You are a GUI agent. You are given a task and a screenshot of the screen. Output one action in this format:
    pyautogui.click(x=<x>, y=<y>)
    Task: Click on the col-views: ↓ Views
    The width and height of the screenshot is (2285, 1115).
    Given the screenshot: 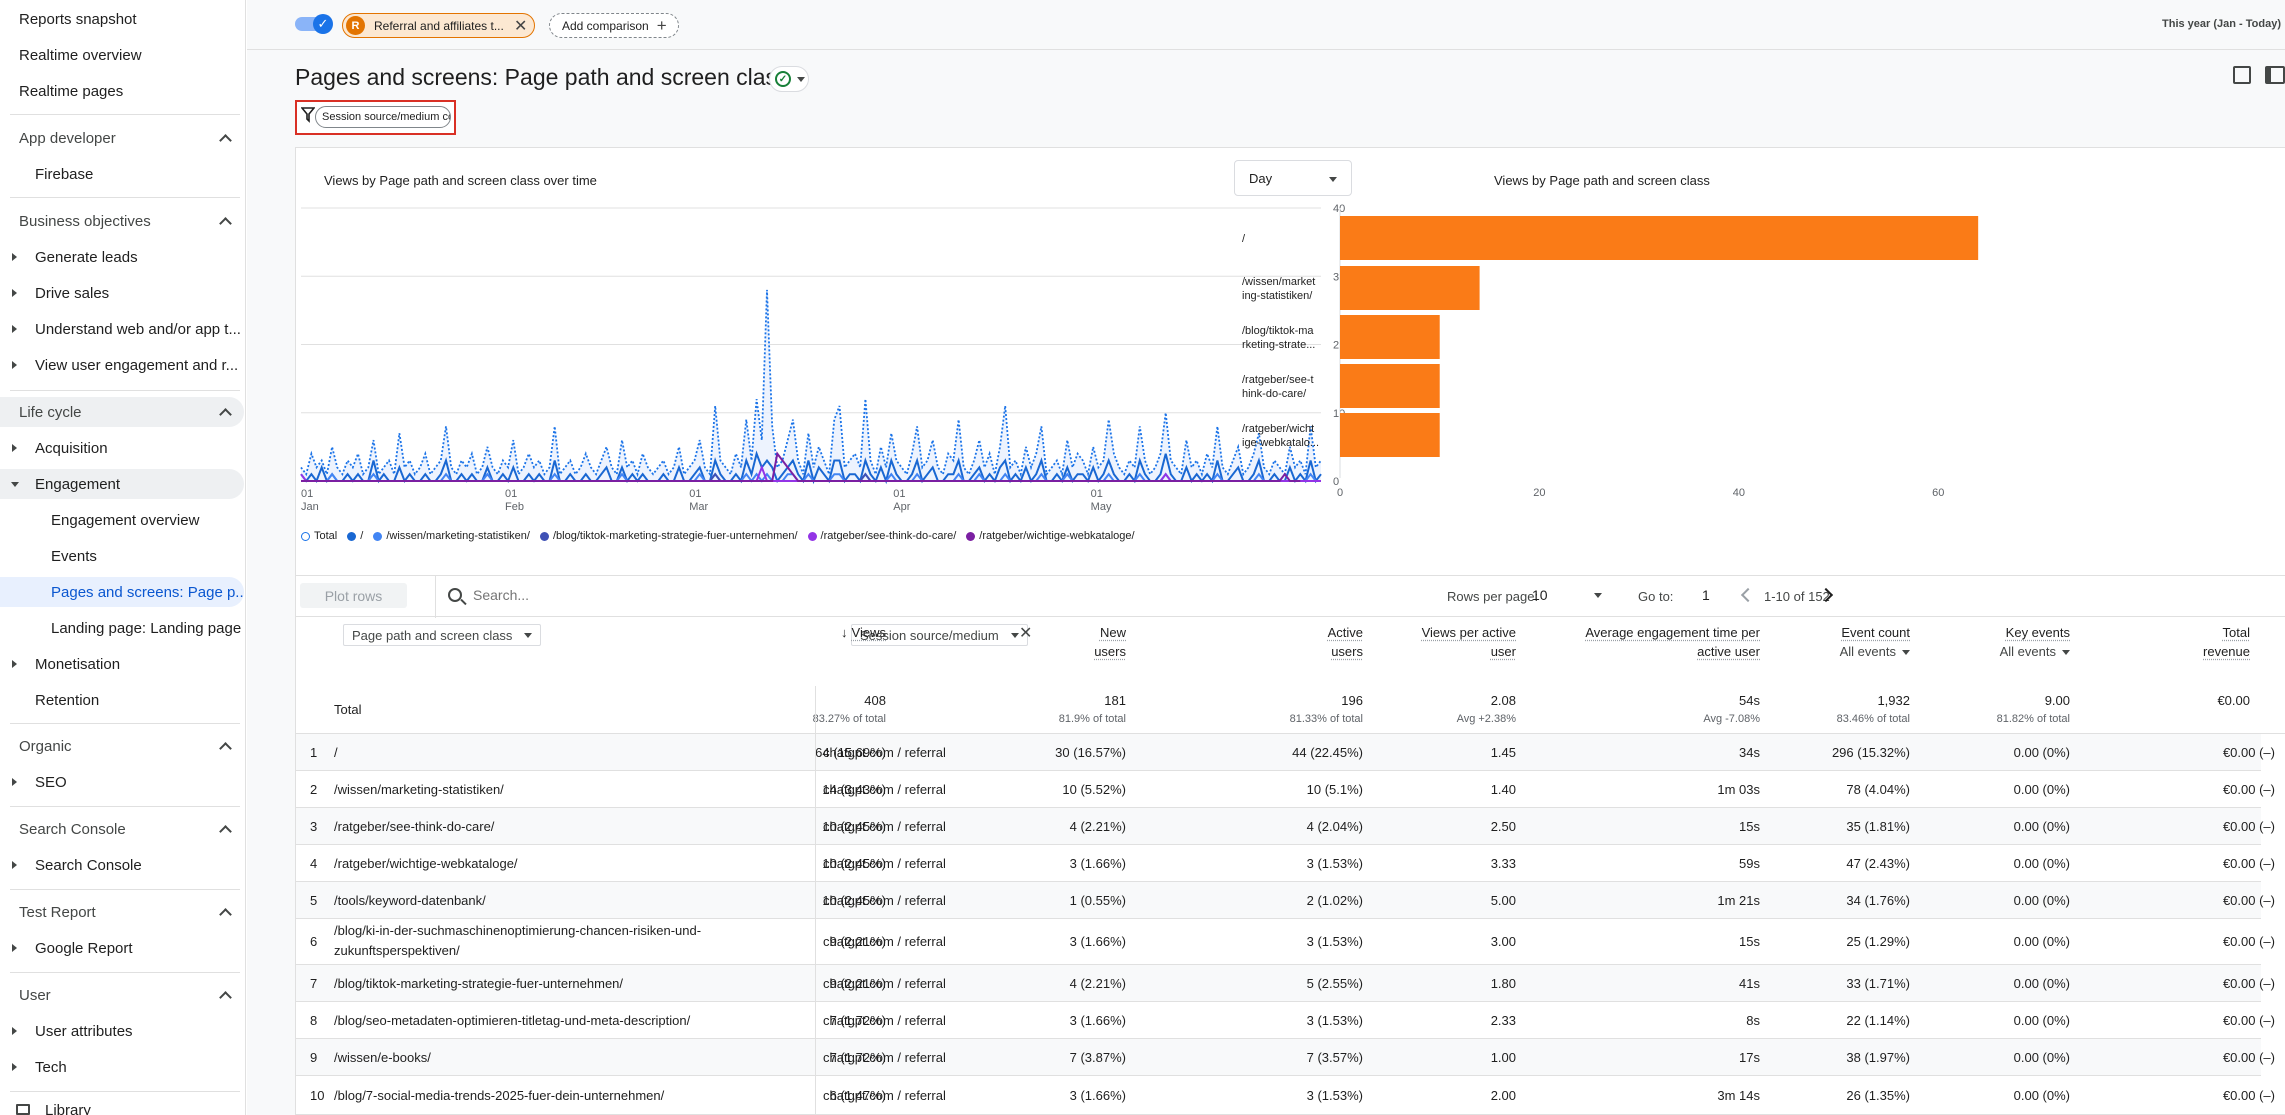 What is the action you would take?
    pyautogui.click(x=863, y=632)
    